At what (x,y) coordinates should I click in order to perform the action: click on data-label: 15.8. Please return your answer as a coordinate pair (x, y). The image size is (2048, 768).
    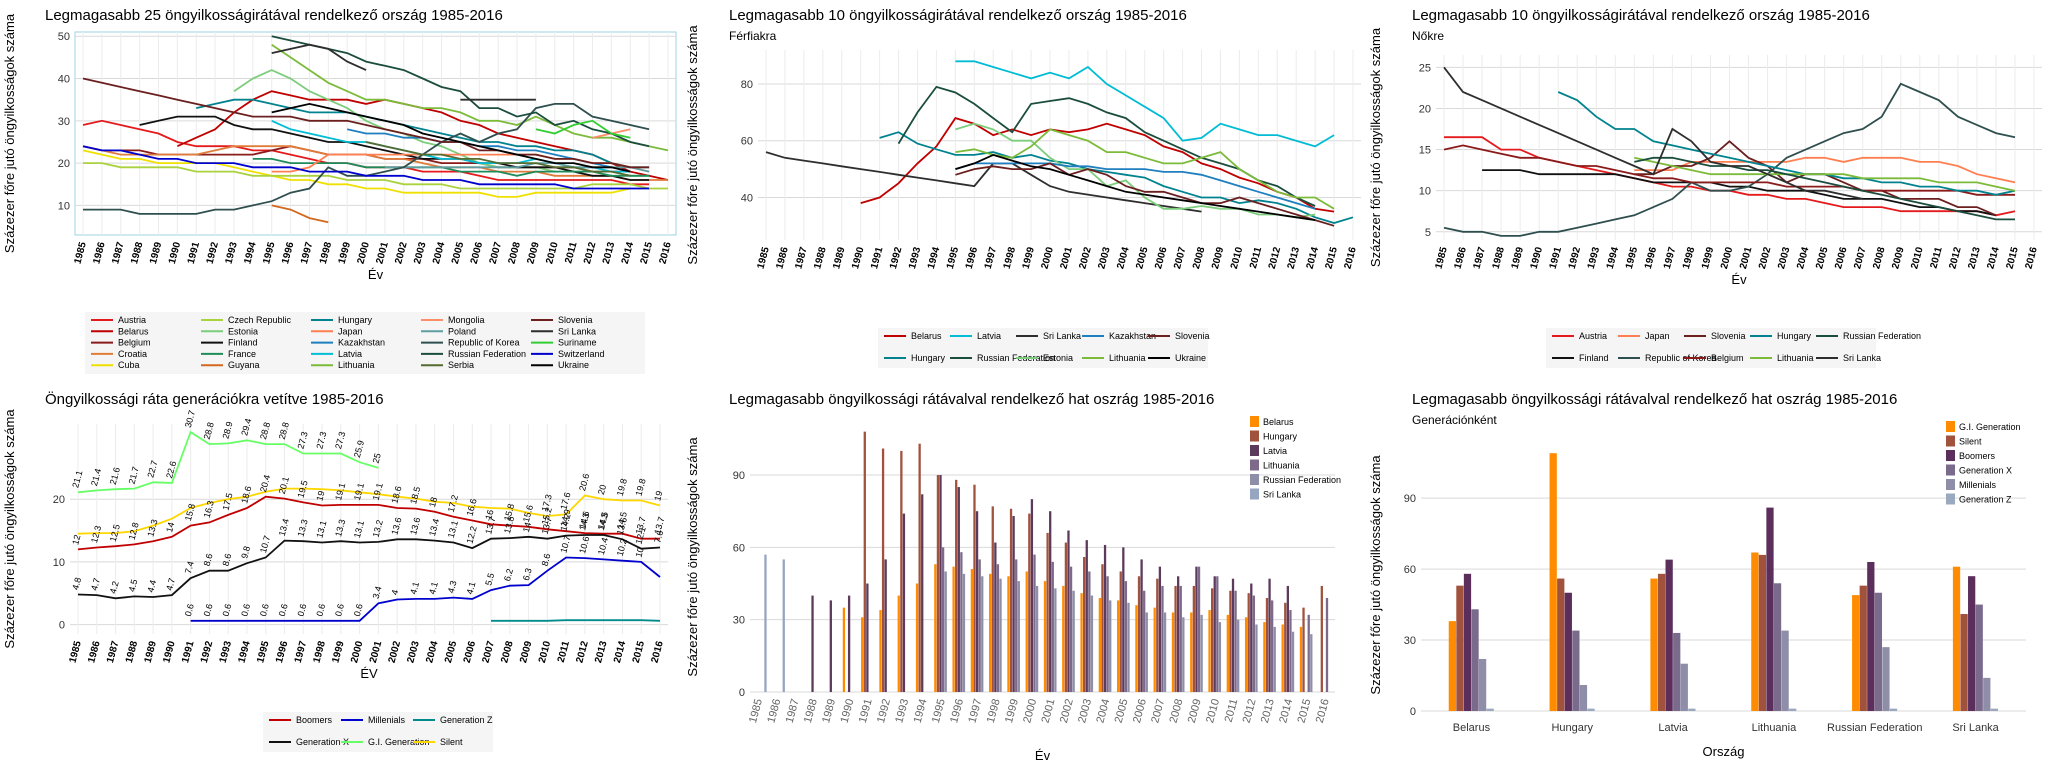
    Looking at the image, I should click on (509, 513).